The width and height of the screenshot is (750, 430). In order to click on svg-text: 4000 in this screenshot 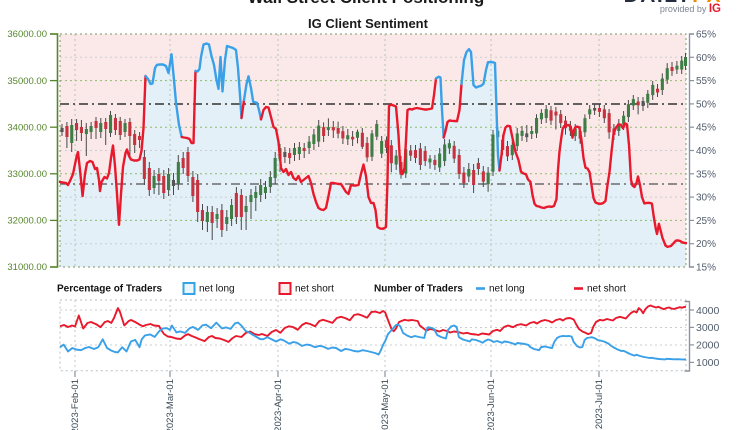, I will do `click(708, 311)`.